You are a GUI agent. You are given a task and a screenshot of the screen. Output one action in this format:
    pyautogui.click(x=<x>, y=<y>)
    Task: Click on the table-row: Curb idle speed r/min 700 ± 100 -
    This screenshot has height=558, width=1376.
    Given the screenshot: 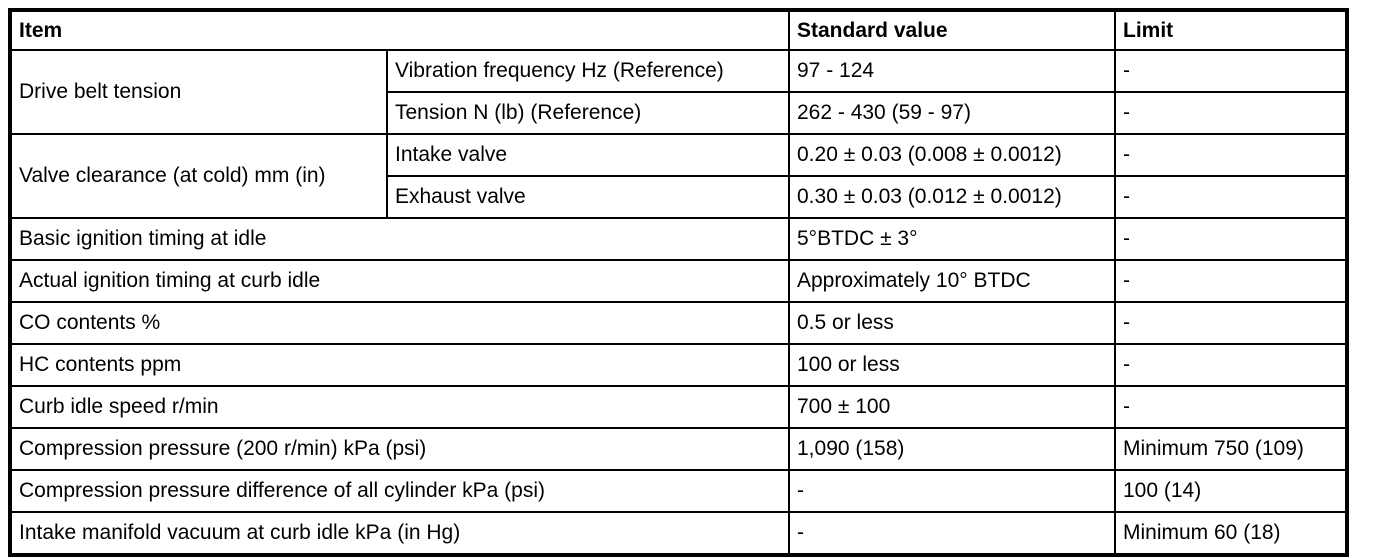 What is the action you would take?
    pyautogui.click(x=678, y=407)
    